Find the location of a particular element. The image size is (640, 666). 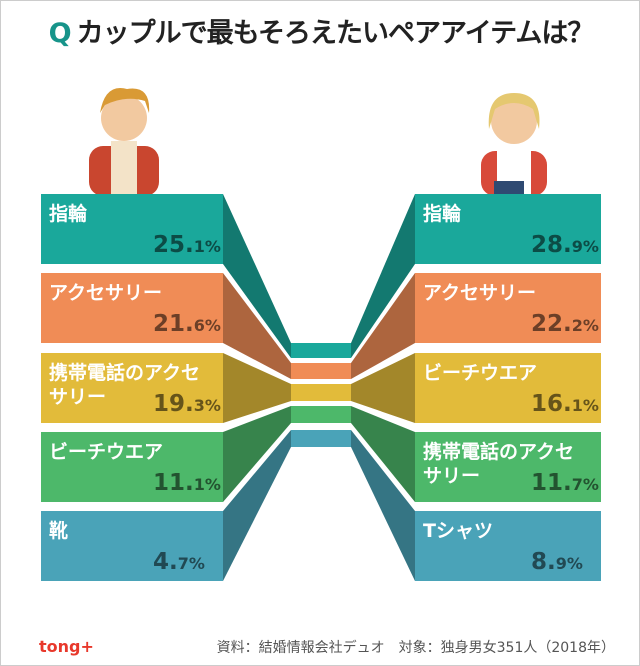

bar-value: 21.6% is located at coordinates (187, 324).